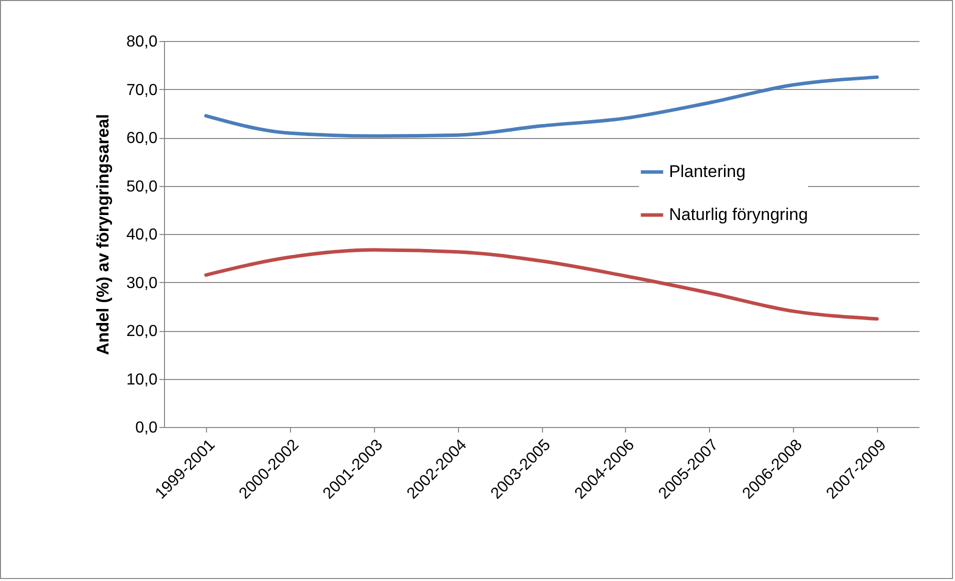 This screenshot has height=581, width=955. Describe the element at coordinates (142, 42) in the screenshot. I see `y-tick-label: 80,0` at that location.